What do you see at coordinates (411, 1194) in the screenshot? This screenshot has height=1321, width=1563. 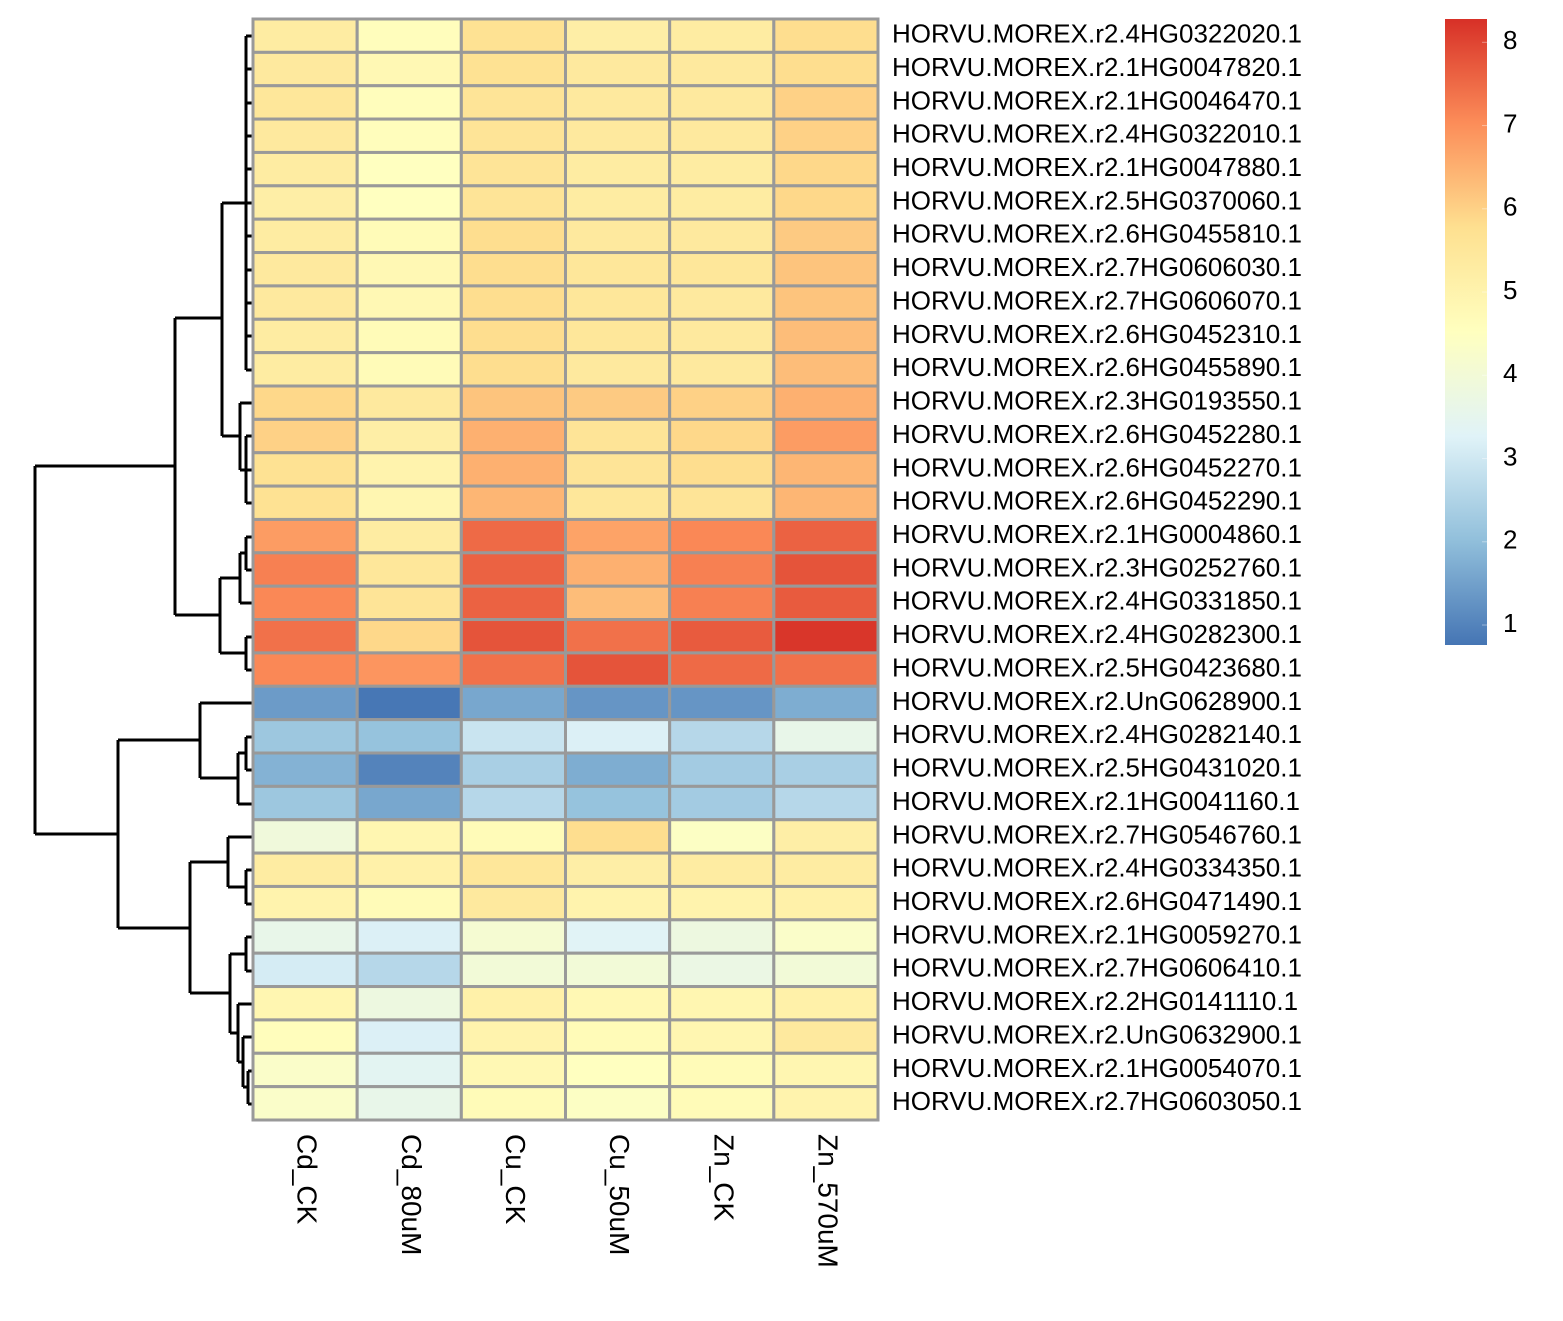 I see `column-label: Cd_80uM` at bounding box center [411, 1194].